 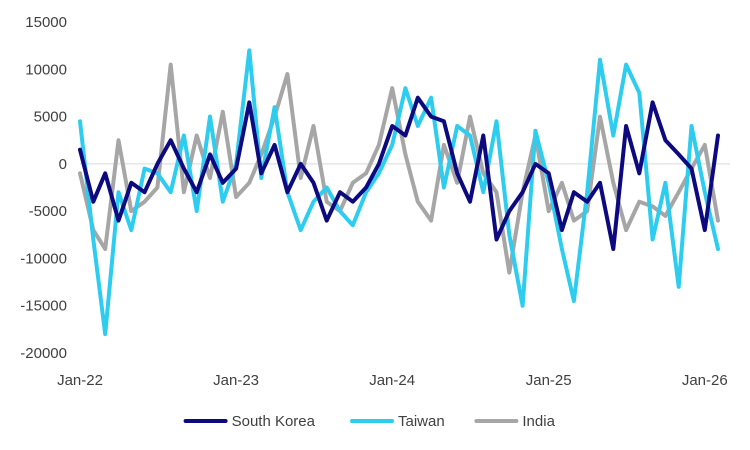 I want to click on x-axis-ticks: Jan-22 Jan-23 Jan-24 Jan-25 Jan-26, so click(x=392, y=380).